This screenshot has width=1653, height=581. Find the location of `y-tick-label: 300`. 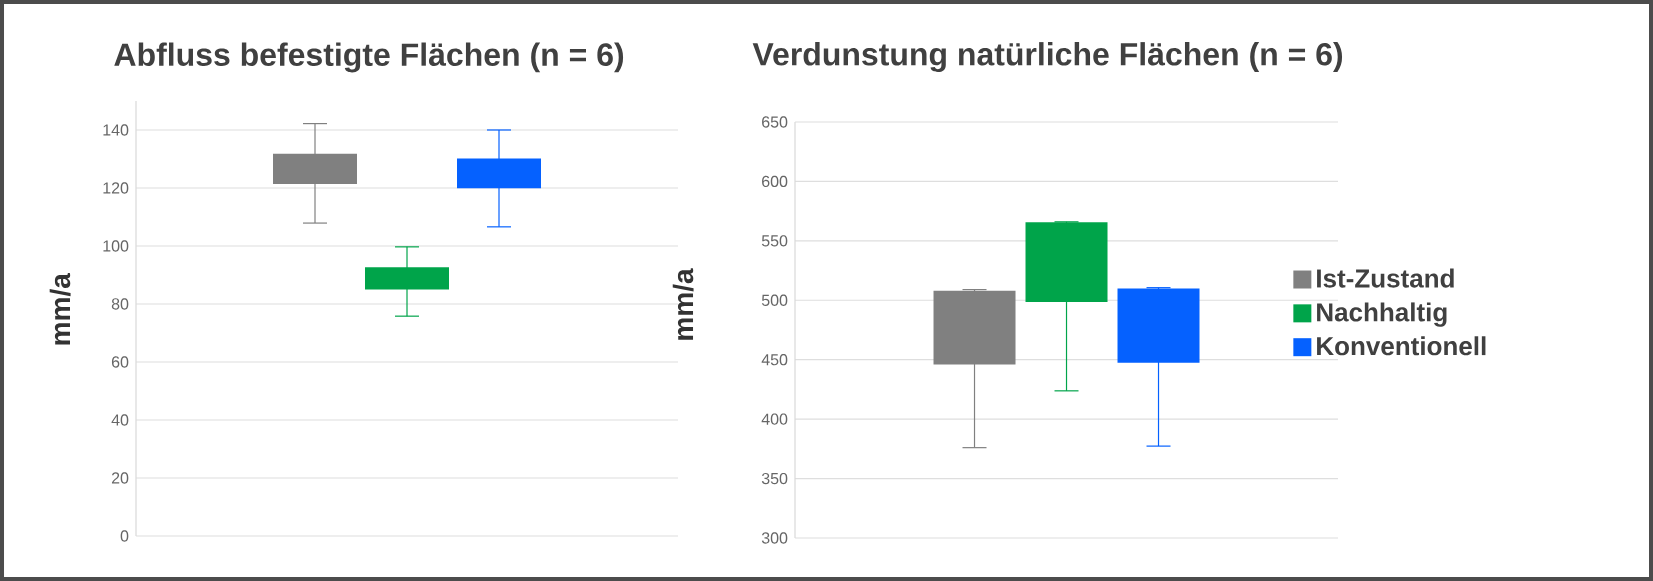

y-tick-label: 300 is located at coordinates (774, 538).